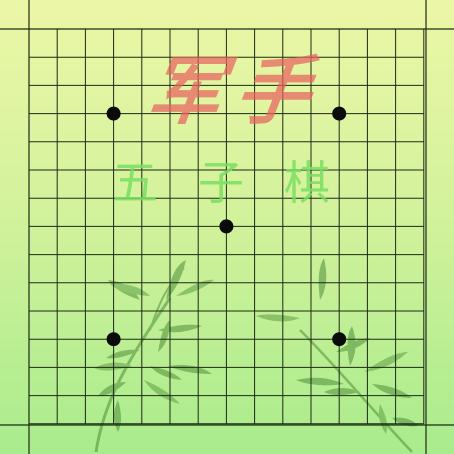 The width and height of the screenshot is (454, 454). I want to click on title-subtitle: 五子棋, so click(241, 183).